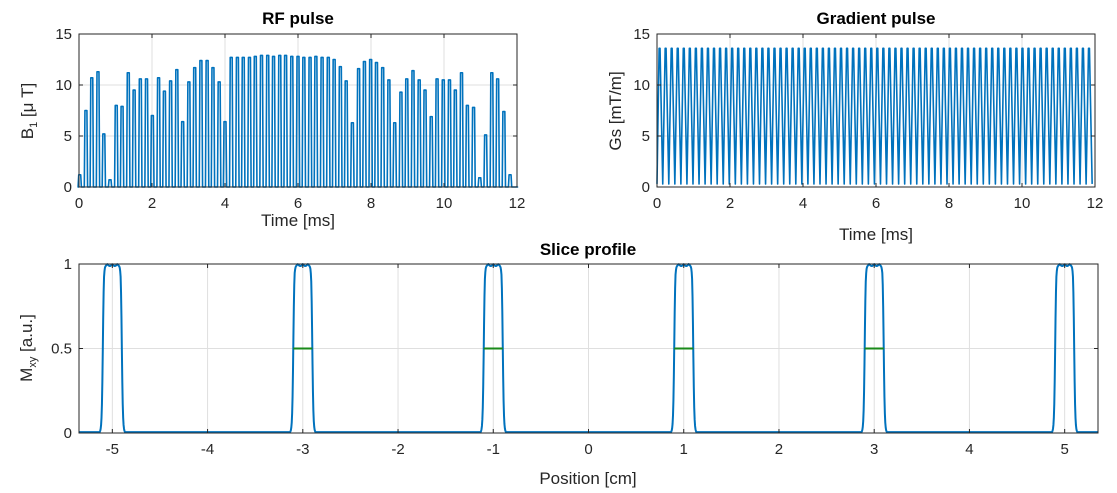  Describe the element at coordinates (27, 102) in the screenshot. I see `rf-ylabel-rest: [μ T]` at that location.